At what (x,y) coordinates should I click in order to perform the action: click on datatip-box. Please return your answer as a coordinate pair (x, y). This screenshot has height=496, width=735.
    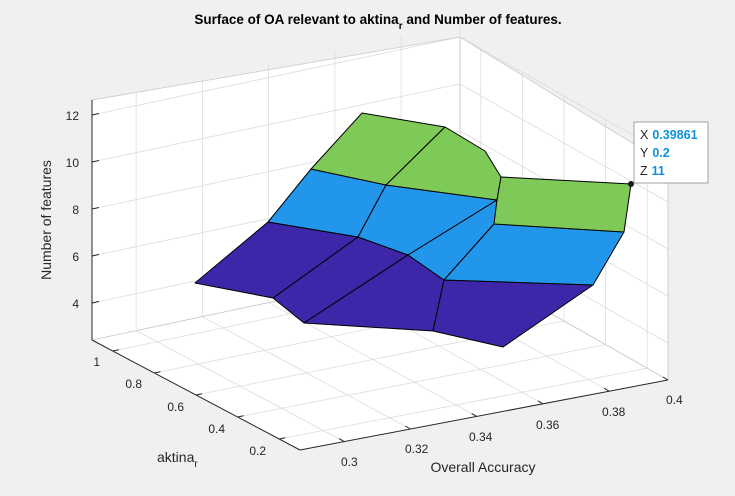
    Looking at the image, I should click on (671, 152).